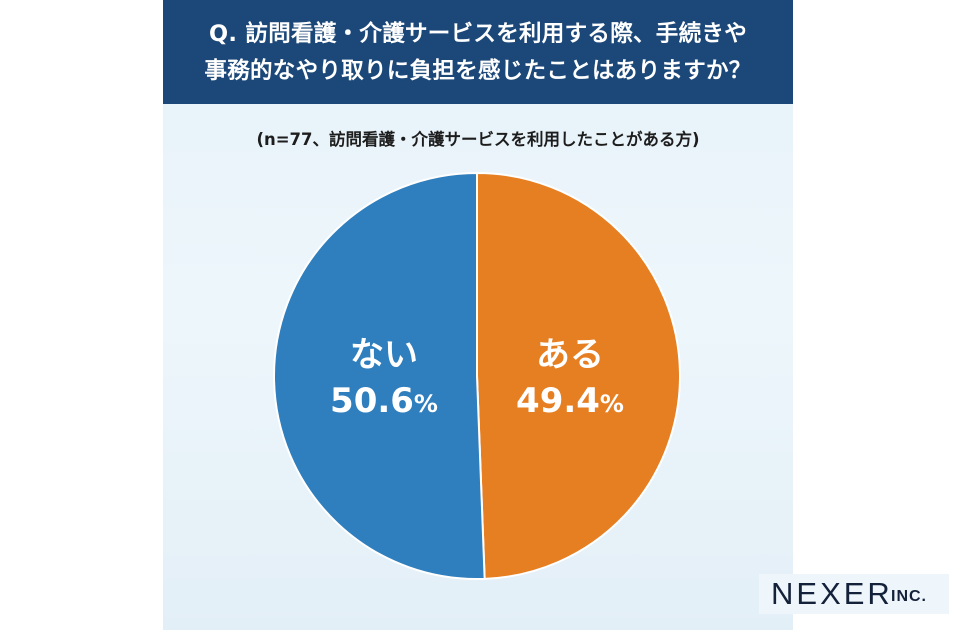  What do you see at coordinates (909, 596) in the screenshot?
I see `logo-suffix: INC.` at bounding box center [909, 596].